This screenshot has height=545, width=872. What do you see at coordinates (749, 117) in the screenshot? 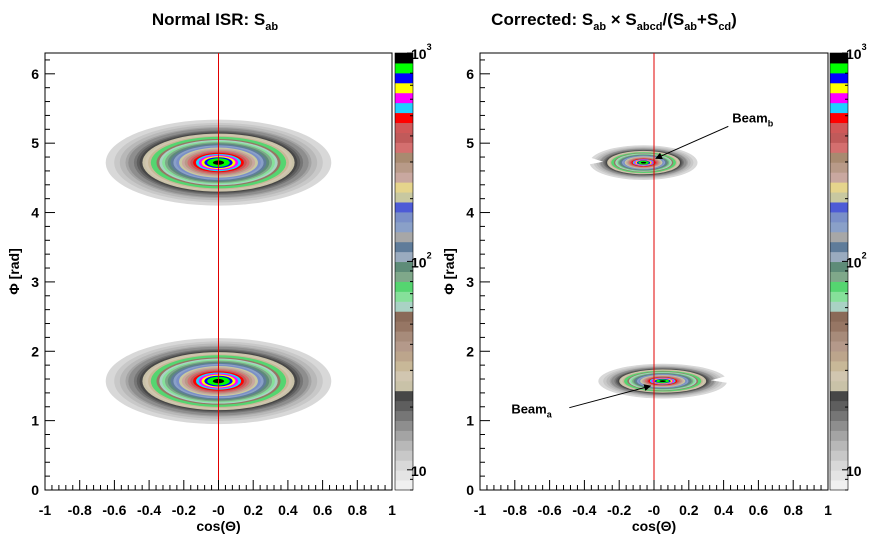
I see `annotation-main: Beam` at bounding box center [749, 117].